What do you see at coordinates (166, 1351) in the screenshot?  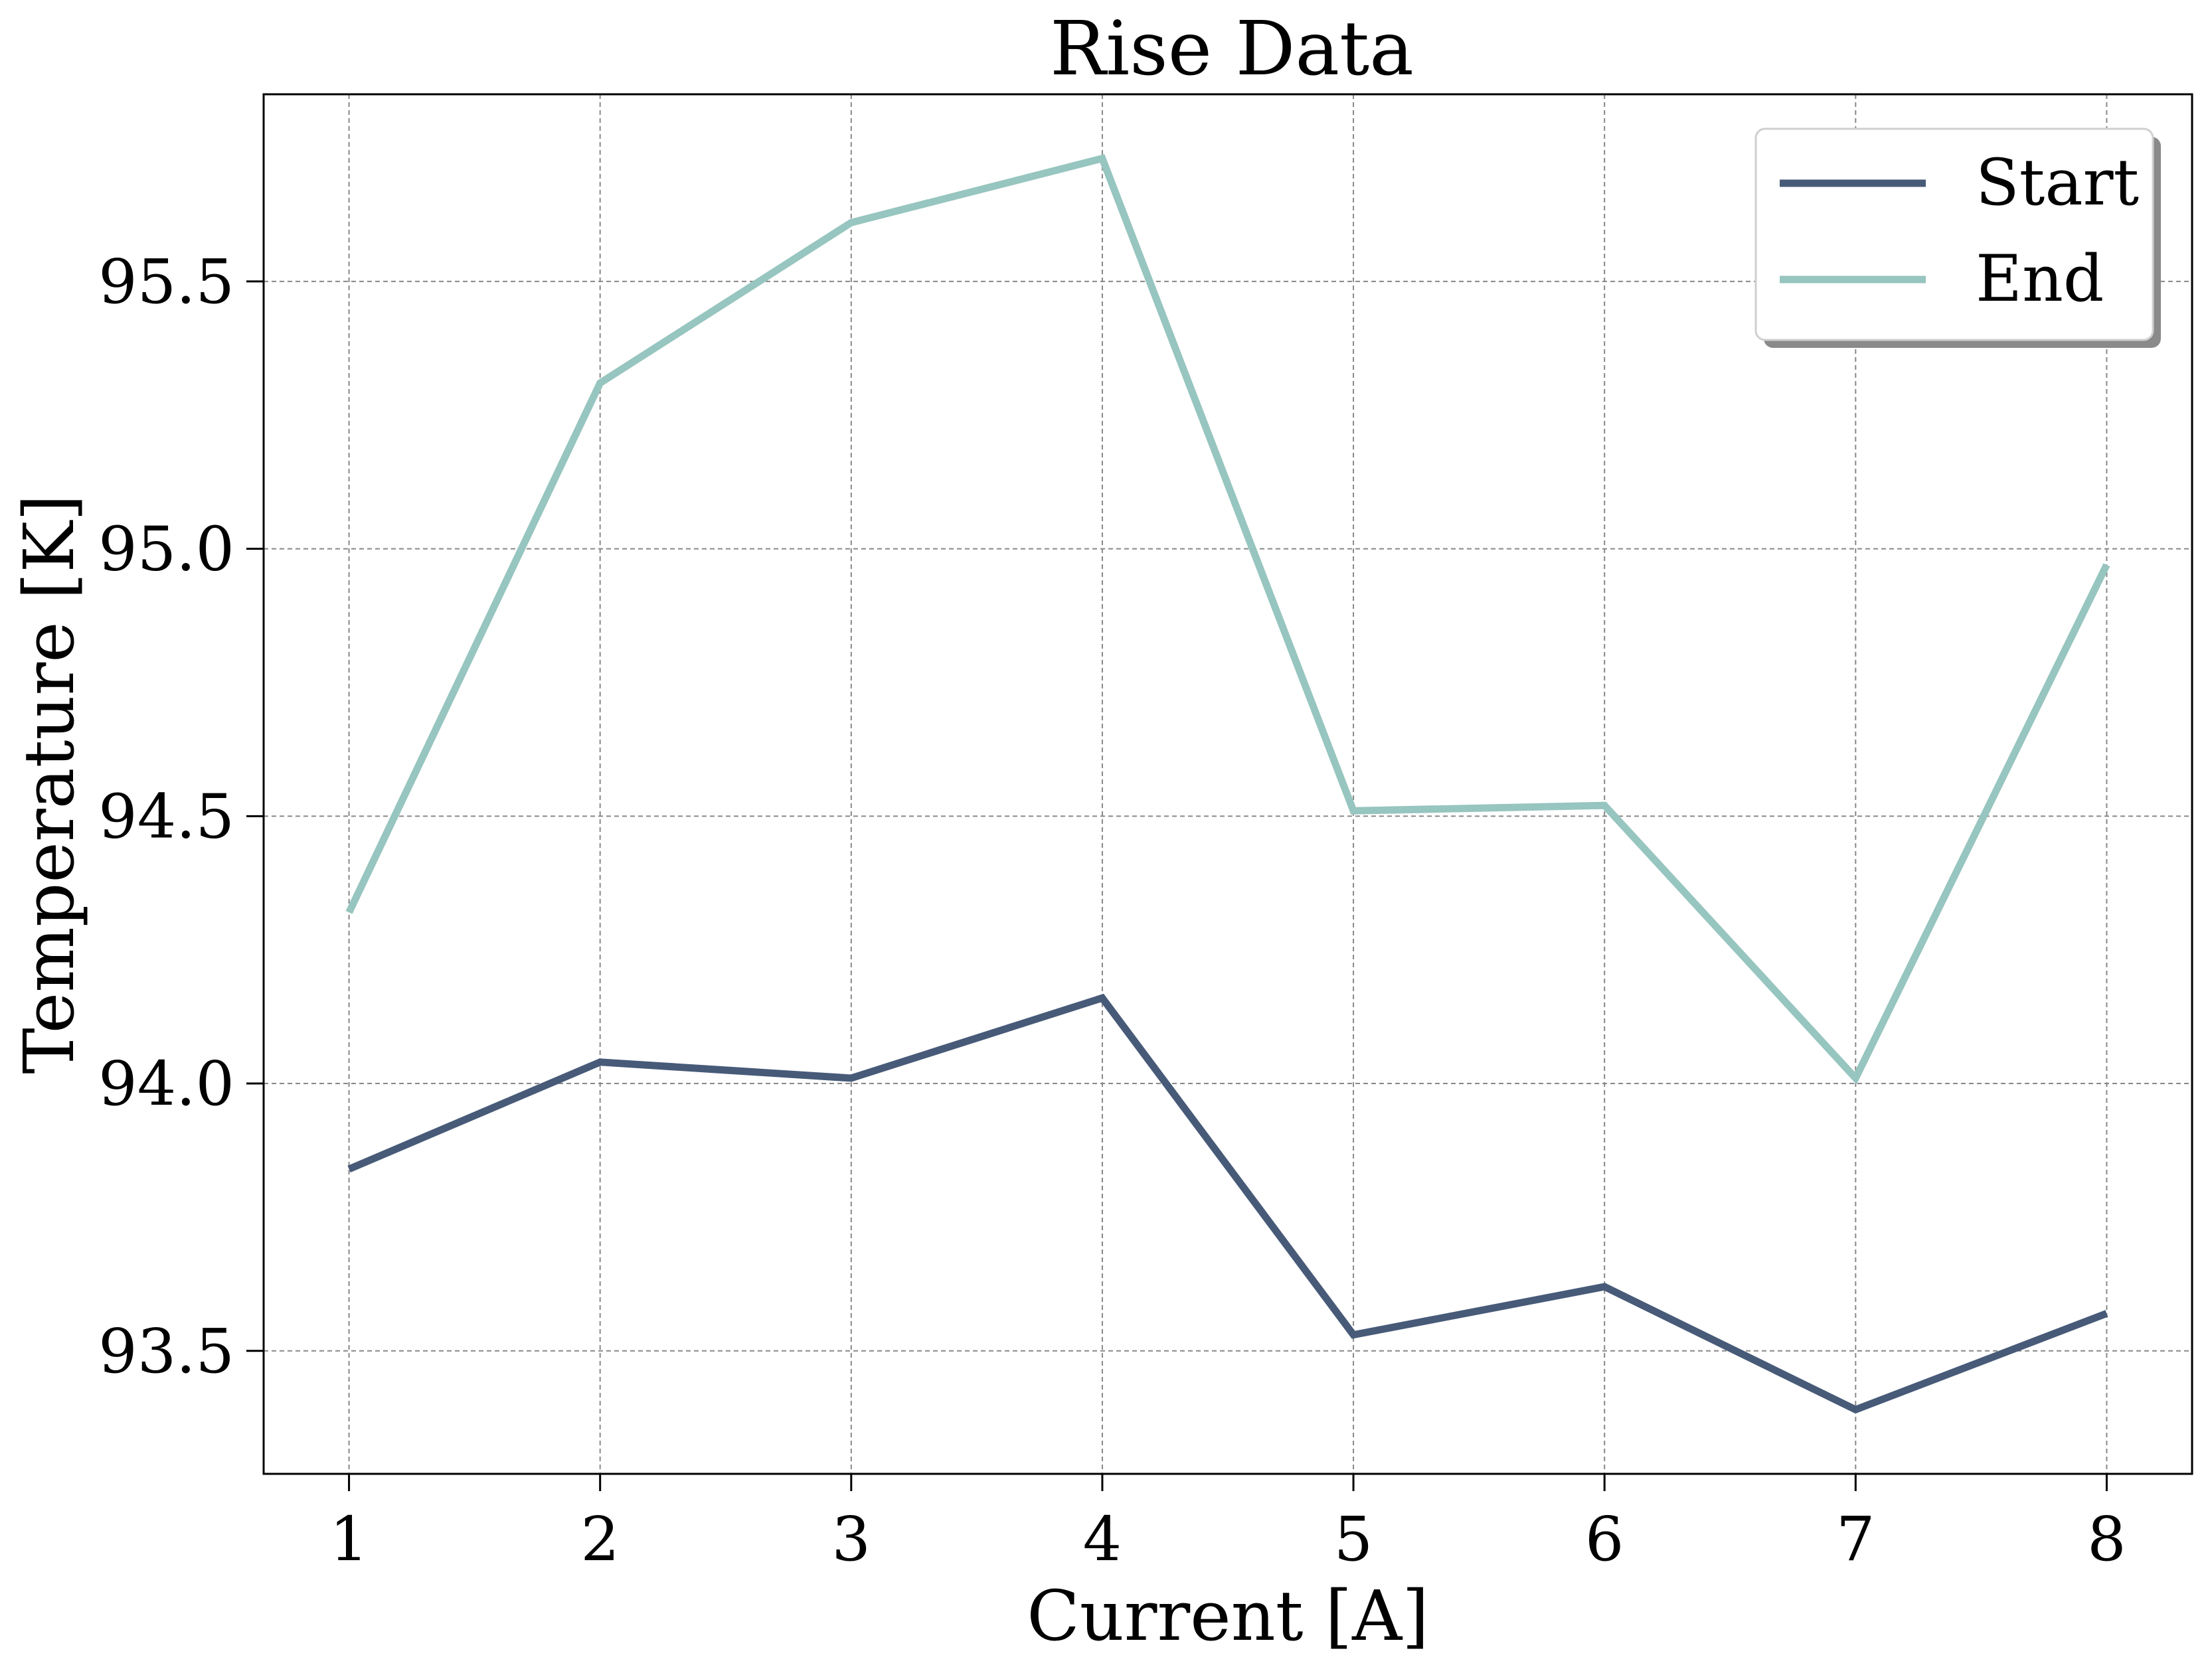 I see `y-tick-label: 93.5` at bounding box center [166, 1351].